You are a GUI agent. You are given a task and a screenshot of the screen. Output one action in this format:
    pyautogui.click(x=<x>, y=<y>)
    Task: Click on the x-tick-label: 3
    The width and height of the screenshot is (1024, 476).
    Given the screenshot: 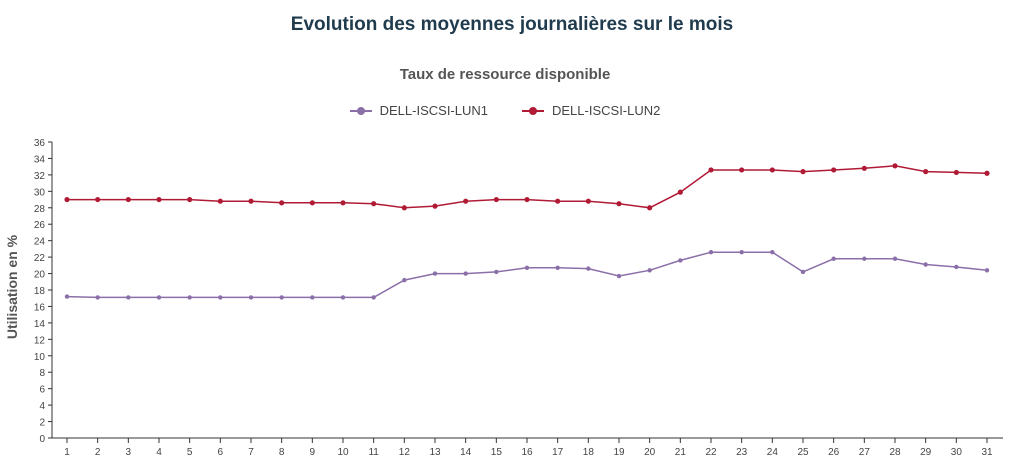 What is the action you would take?
    pyautogui.click(x=129, y=452)
    